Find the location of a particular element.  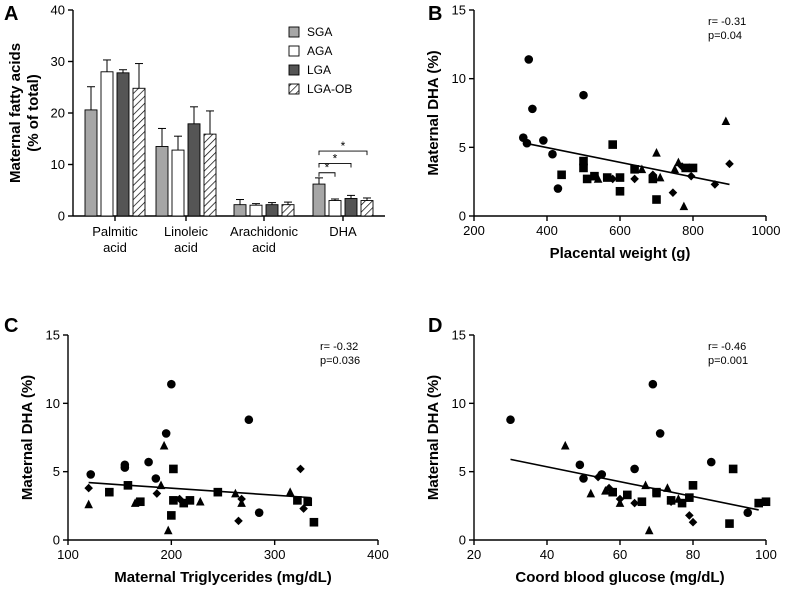

panel-label-a: A is located at coordinates (11, 14).